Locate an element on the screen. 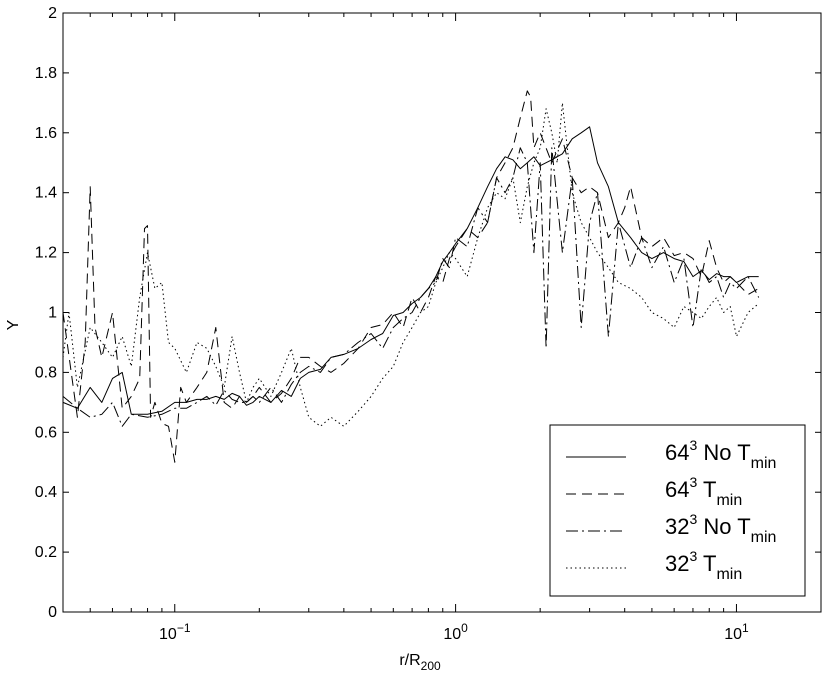  x-axis-label-sub: 200 is located at coordinates (431, 666).